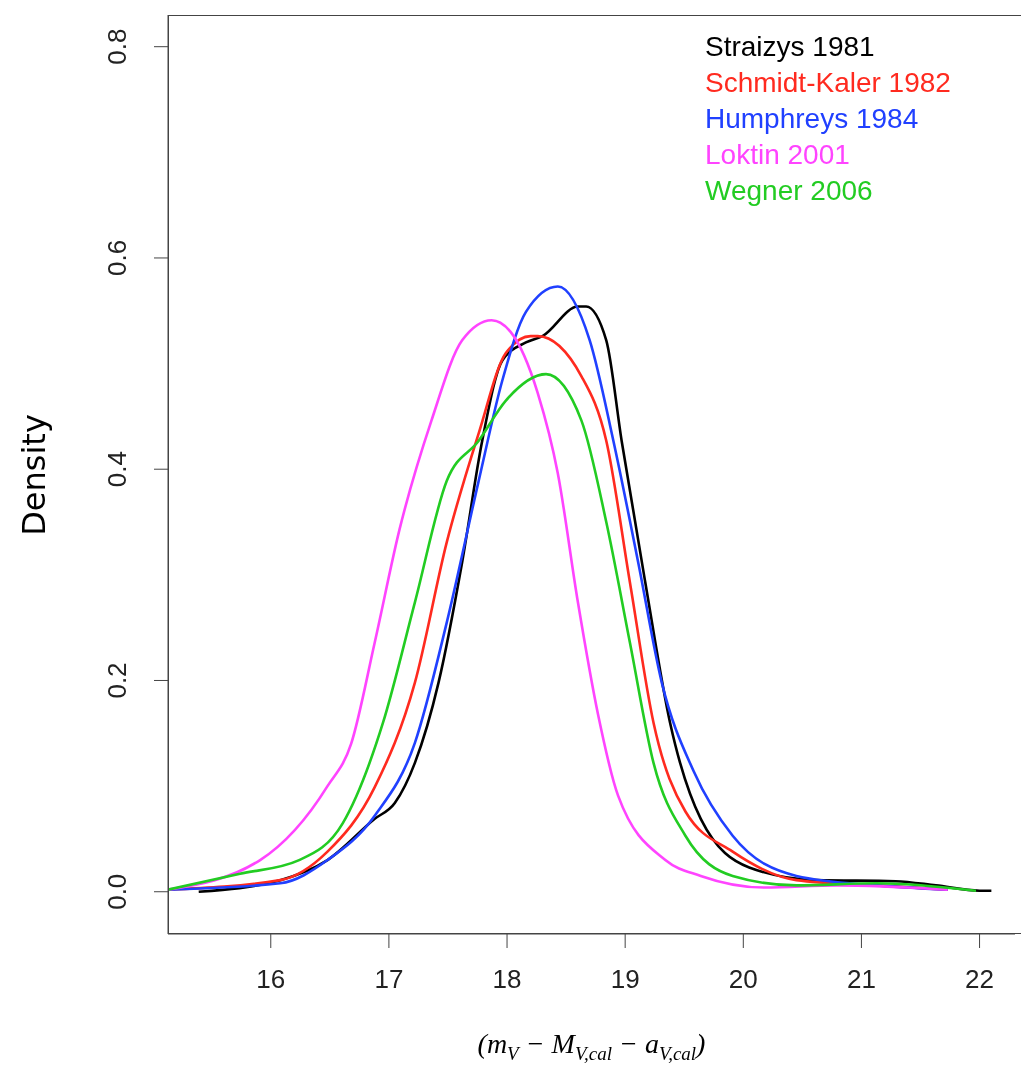 The height and width of the screenshot is (1074, 1021). Describe the element at coordinates (625, 979) in the screenshot. I see `x-tick-label: 19` at that location.